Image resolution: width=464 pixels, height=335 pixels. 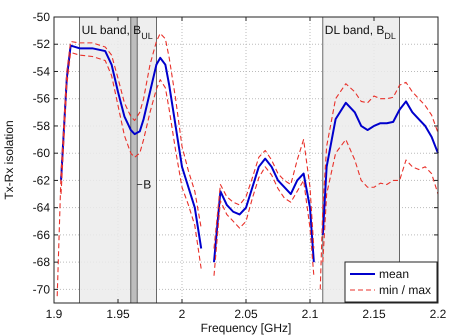 I want to click on y-tick-label: -56, so click(x=41, y=99).